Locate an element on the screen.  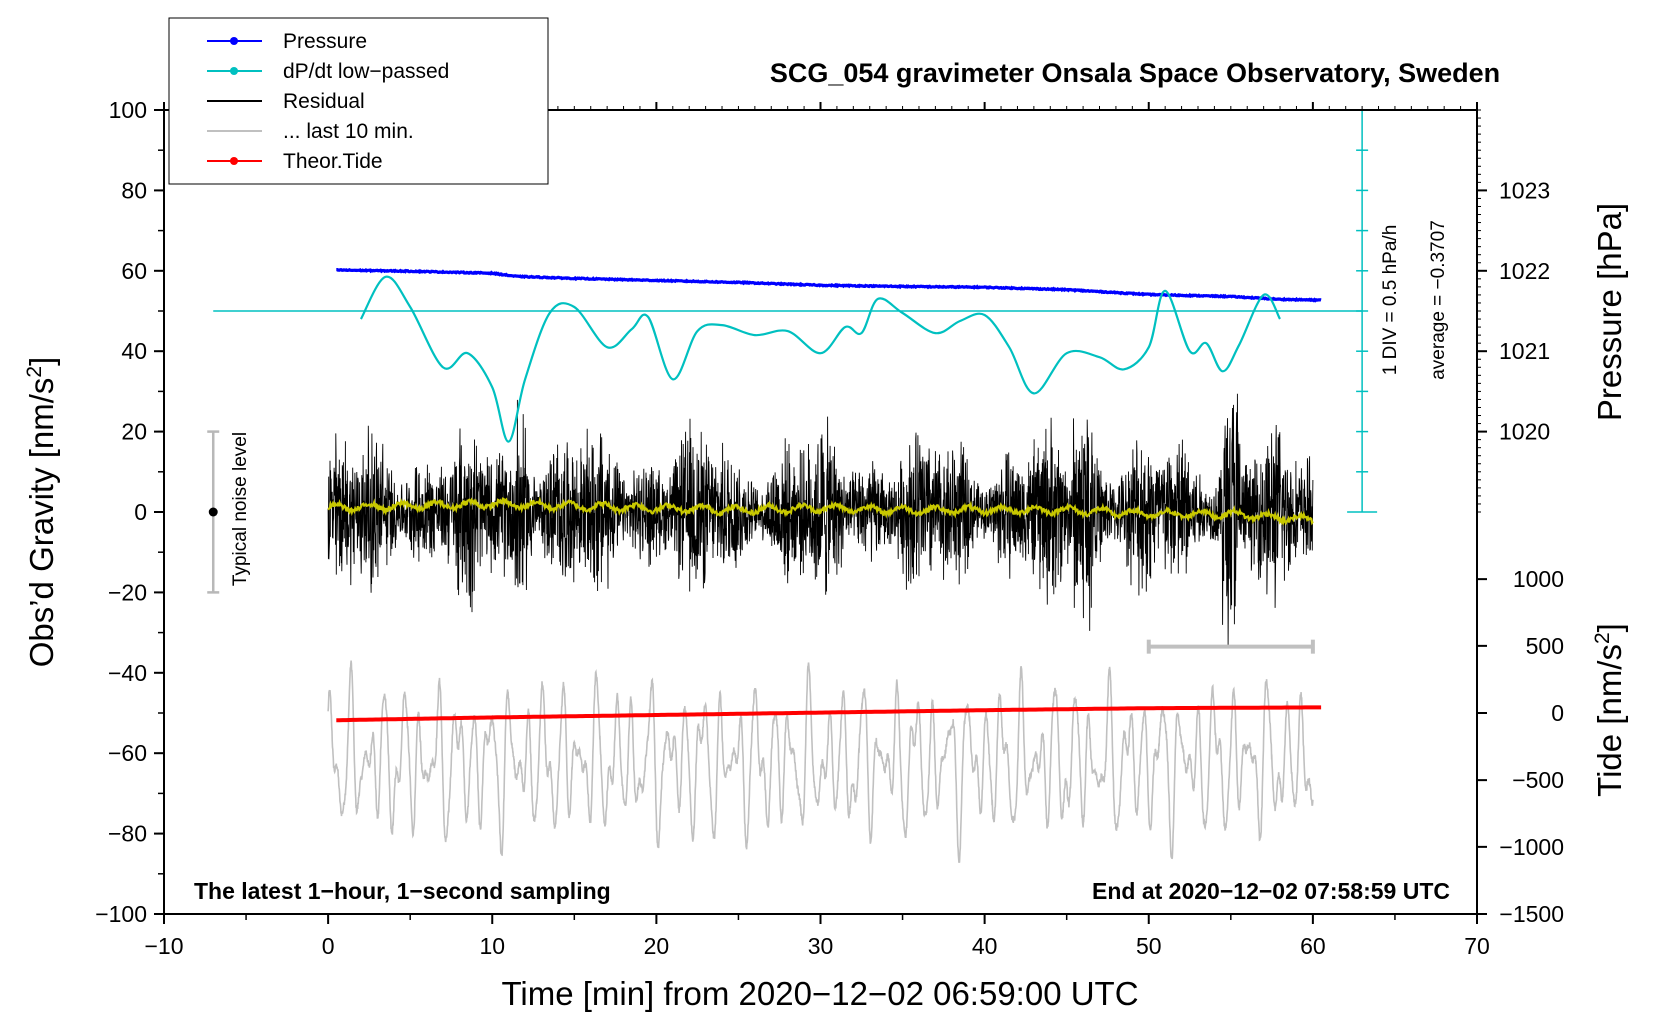
pressure-line is located at coordinates (829, 285).